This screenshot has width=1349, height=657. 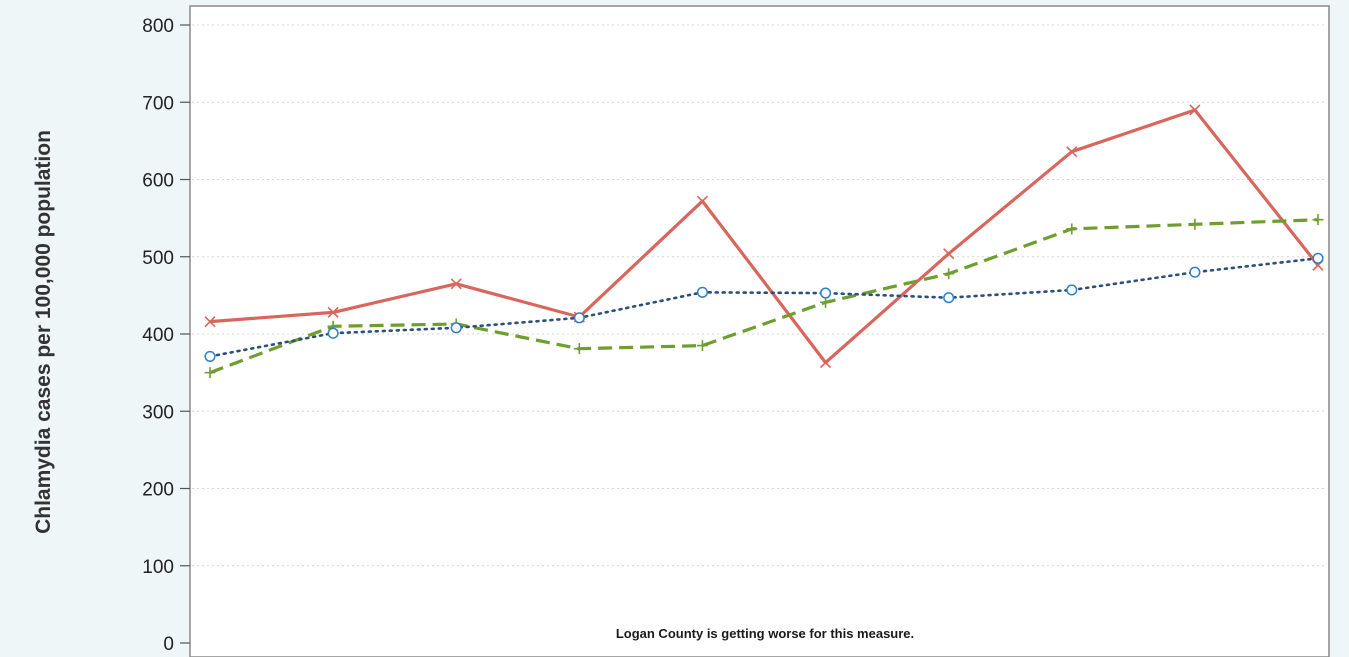 What do you see at coordinates (158, 335) in the screenshot?
I see `y-tick-label-400: 400` at bounding box center [158, 335].